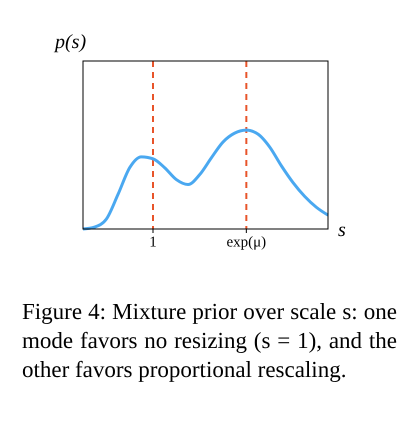  I want to click on x-axis-title: s, so click(342, 230).